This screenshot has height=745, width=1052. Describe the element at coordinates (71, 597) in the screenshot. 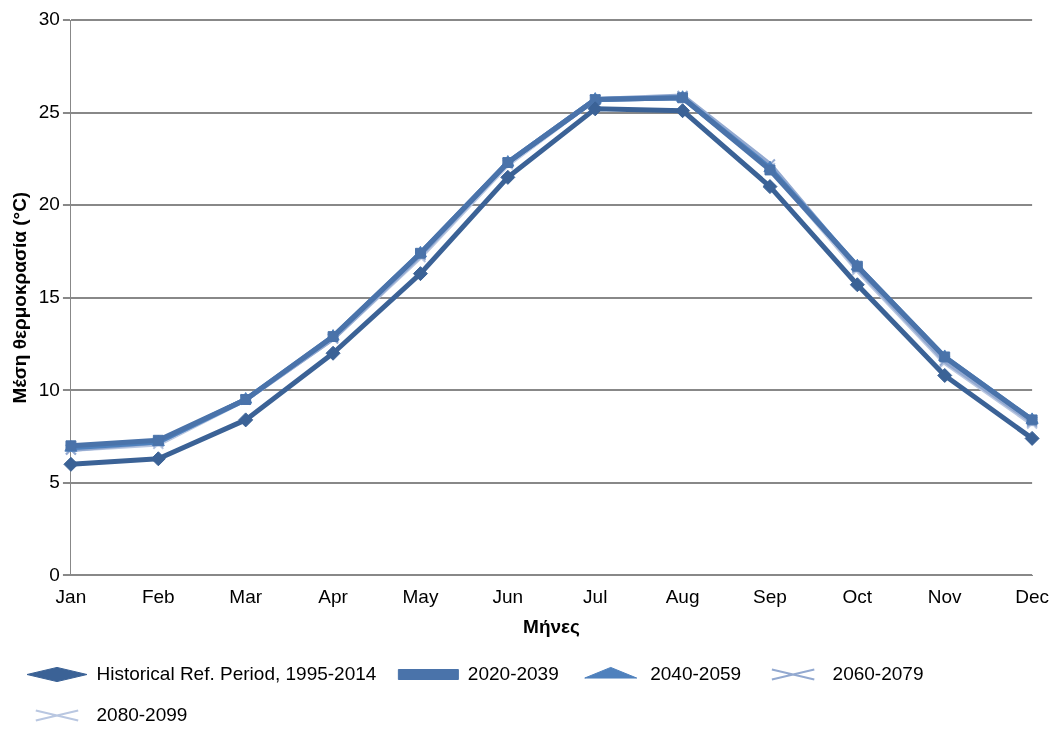

I see `x-tick-label: Jan` at that location.